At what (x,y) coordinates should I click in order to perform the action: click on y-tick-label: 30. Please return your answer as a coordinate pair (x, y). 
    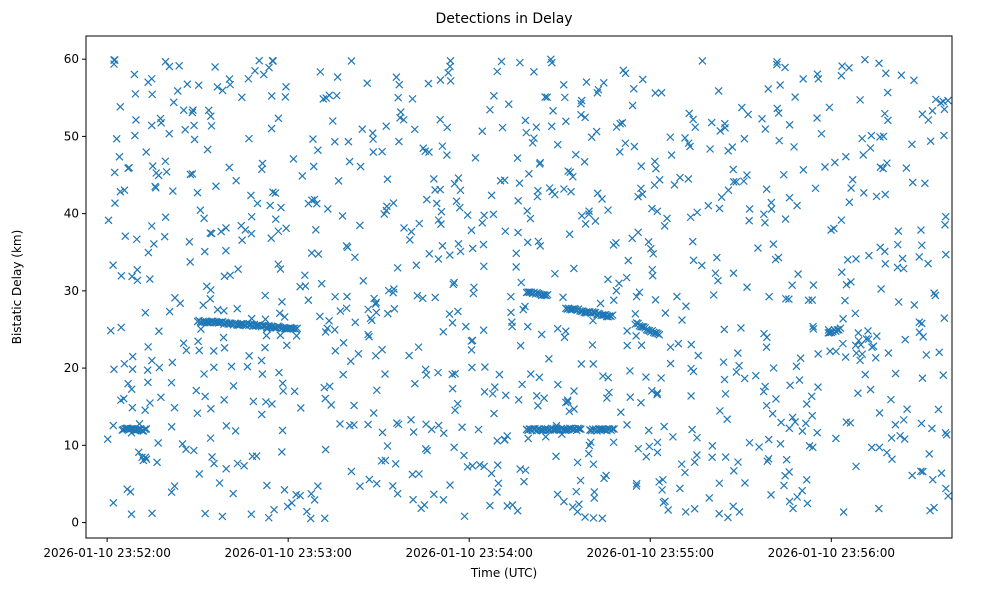
    Looking at the image, I should click on (71, 291).